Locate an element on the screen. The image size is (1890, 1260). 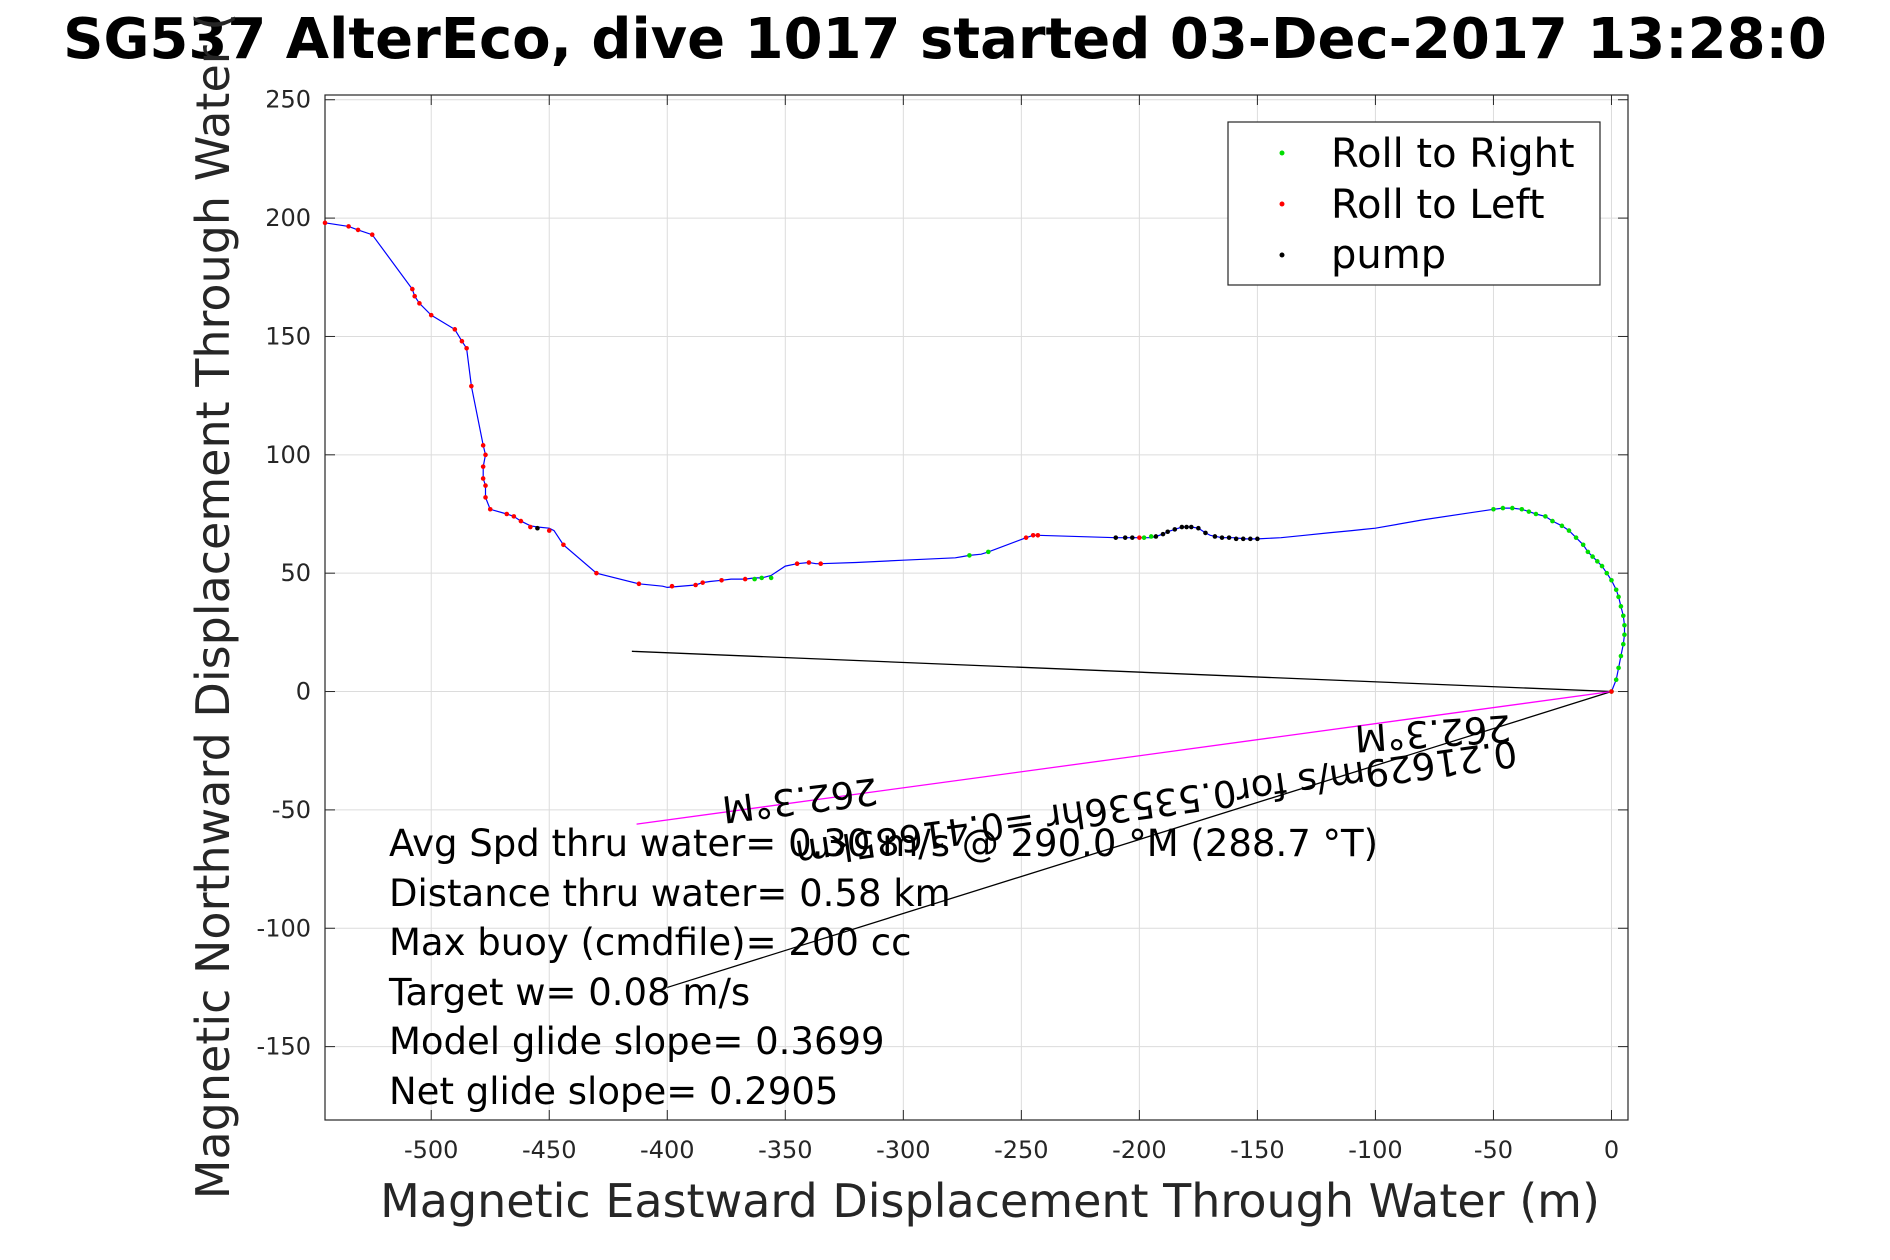
y-tick-label: 50 is located at coordinates (295, 573).